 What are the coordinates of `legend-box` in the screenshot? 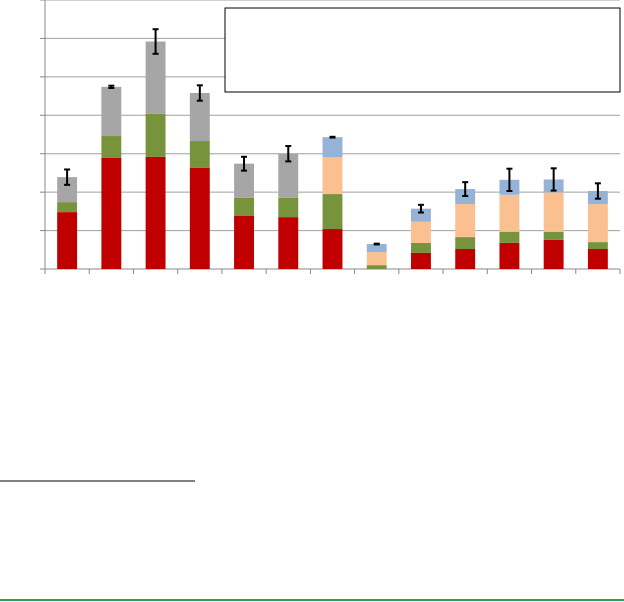 It's located at (422, 50).